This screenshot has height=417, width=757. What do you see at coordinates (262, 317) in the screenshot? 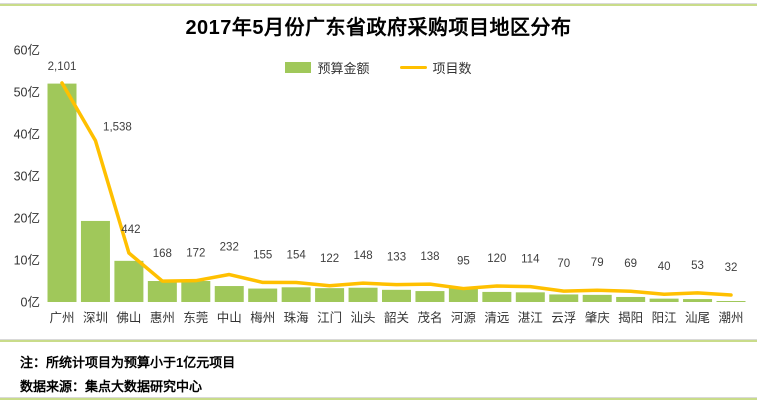
I see `category-label: 梅州` at bounding box center [262, 317].